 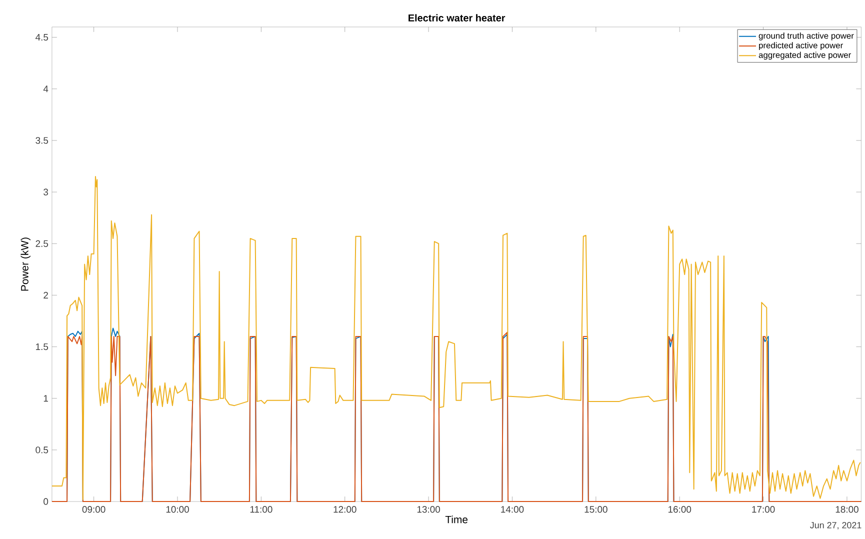 What do you see at coordinates (680, 509) in the screenshot?
I see `x-tick-label: 16:00` at bounding box center [680, 509].